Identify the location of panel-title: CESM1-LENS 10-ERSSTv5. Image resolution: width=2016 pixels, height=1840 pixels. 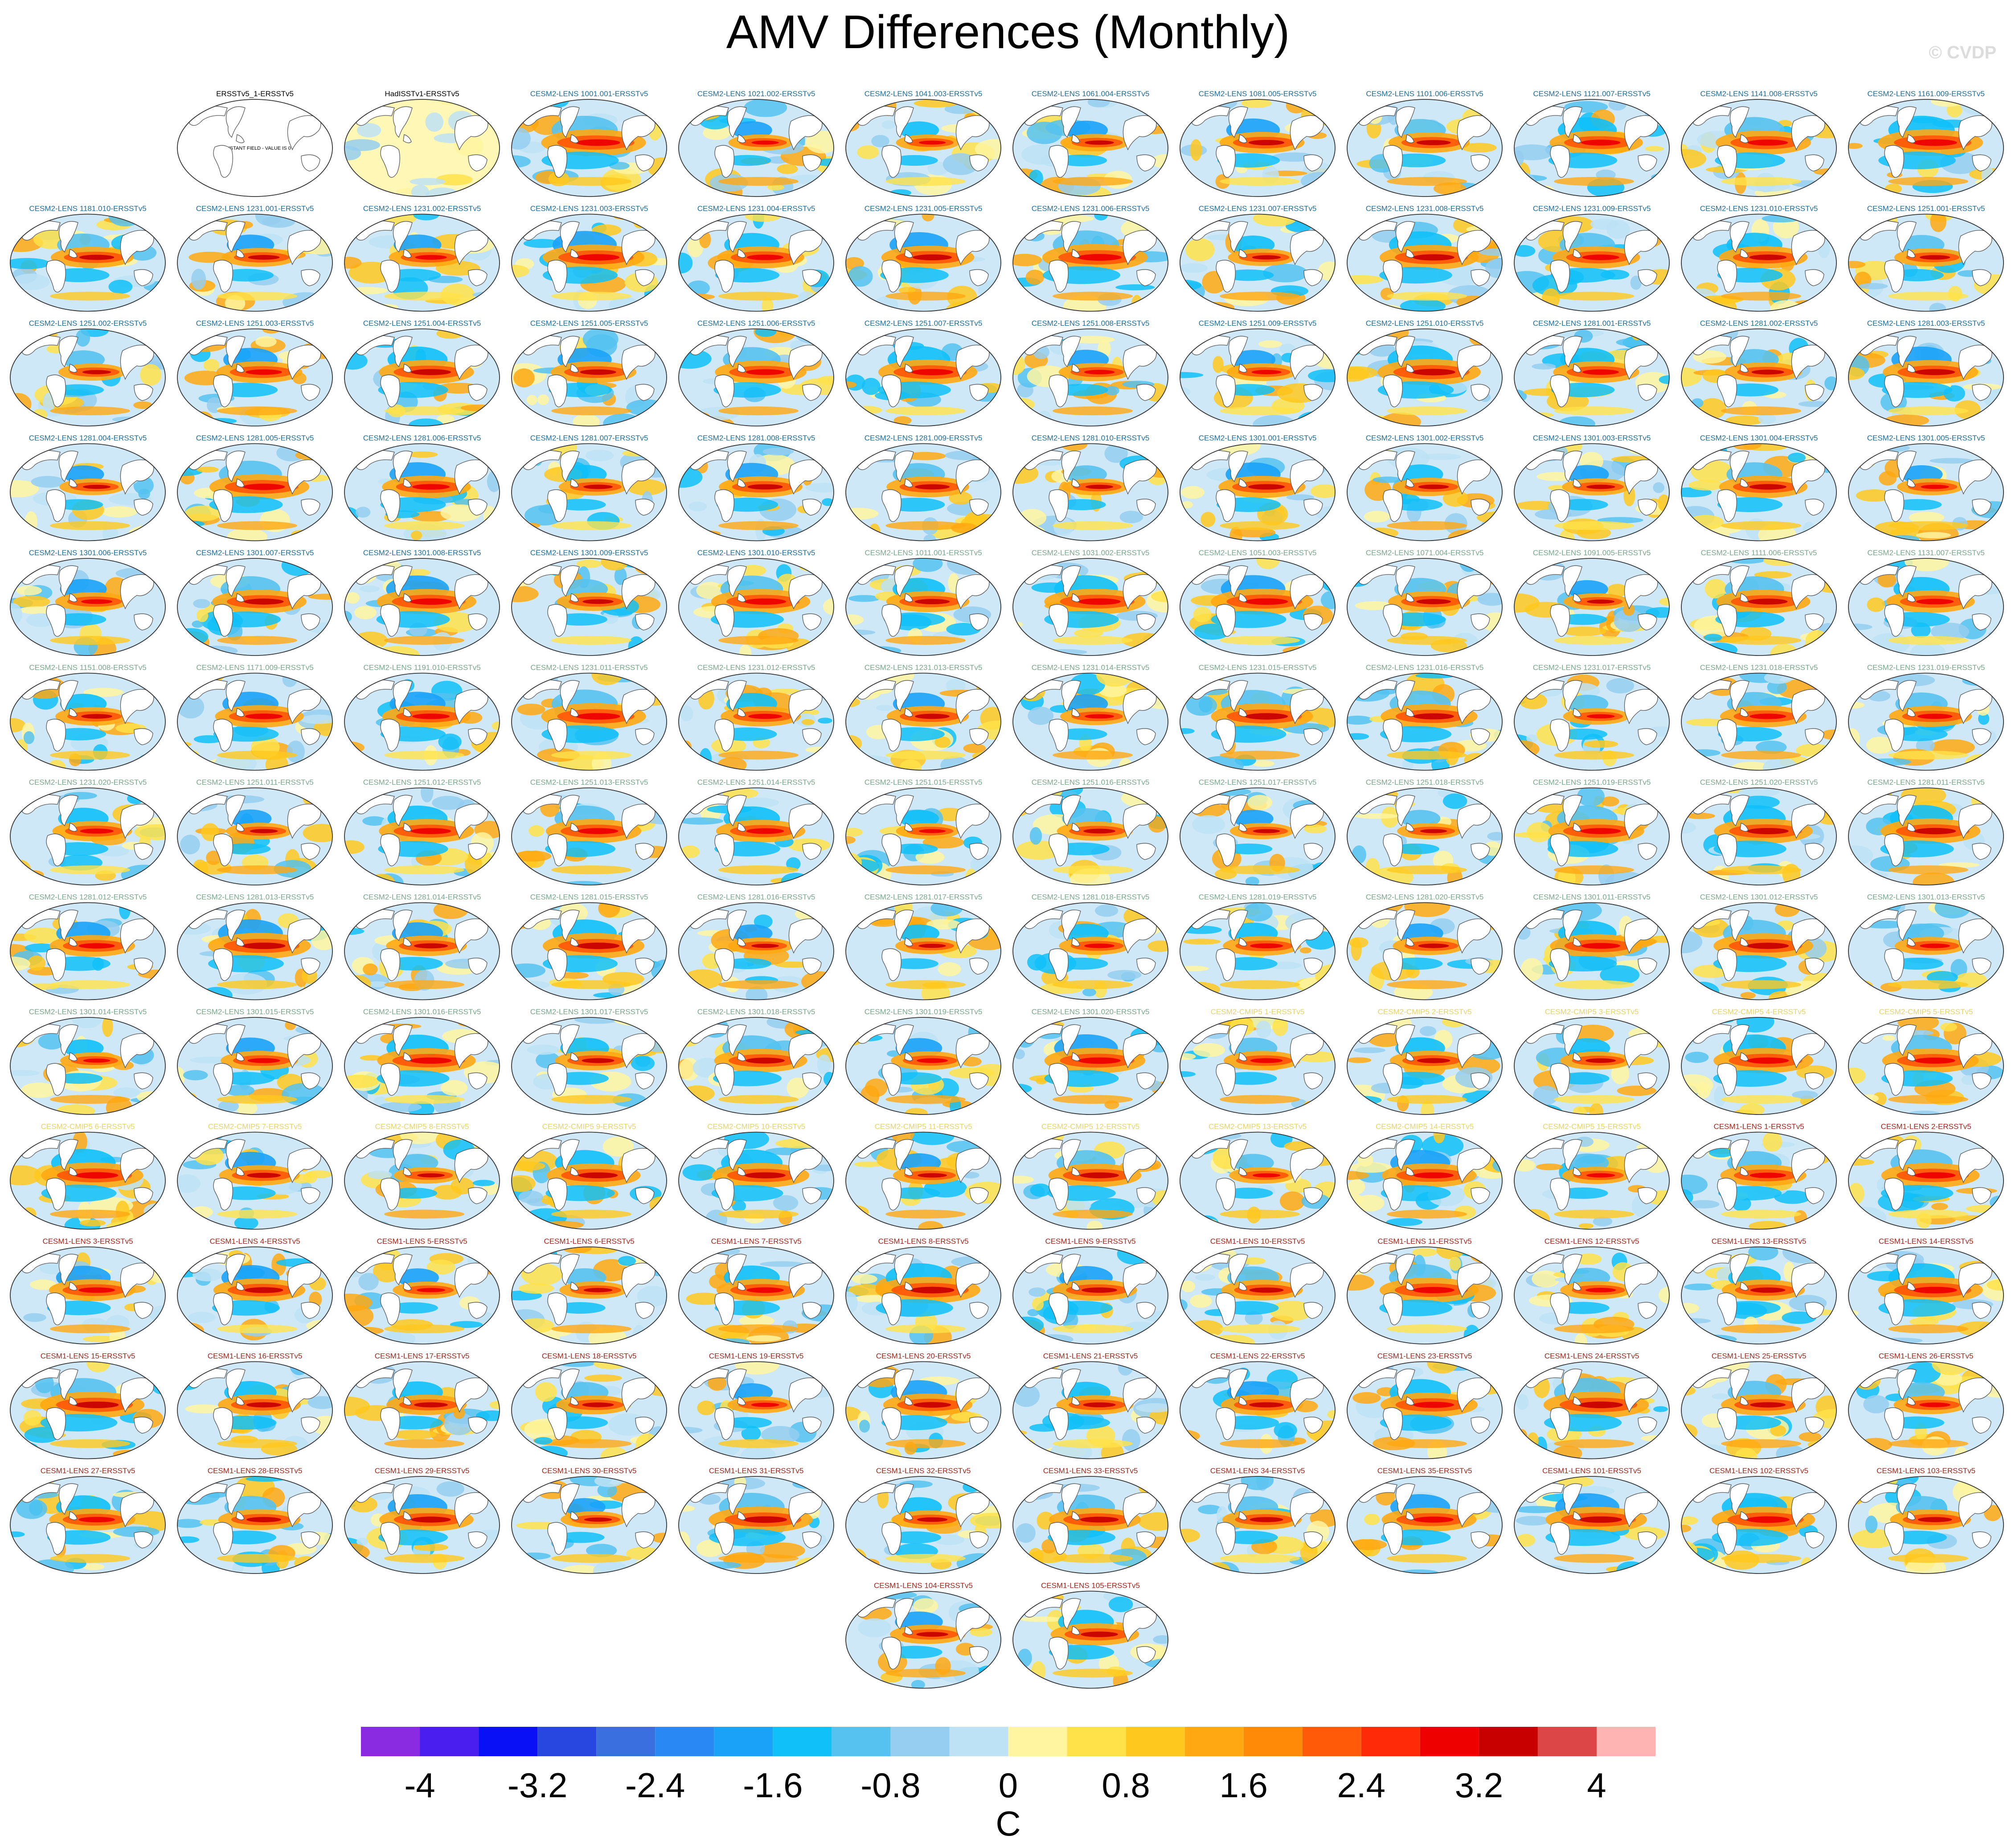
(1258, 1241).